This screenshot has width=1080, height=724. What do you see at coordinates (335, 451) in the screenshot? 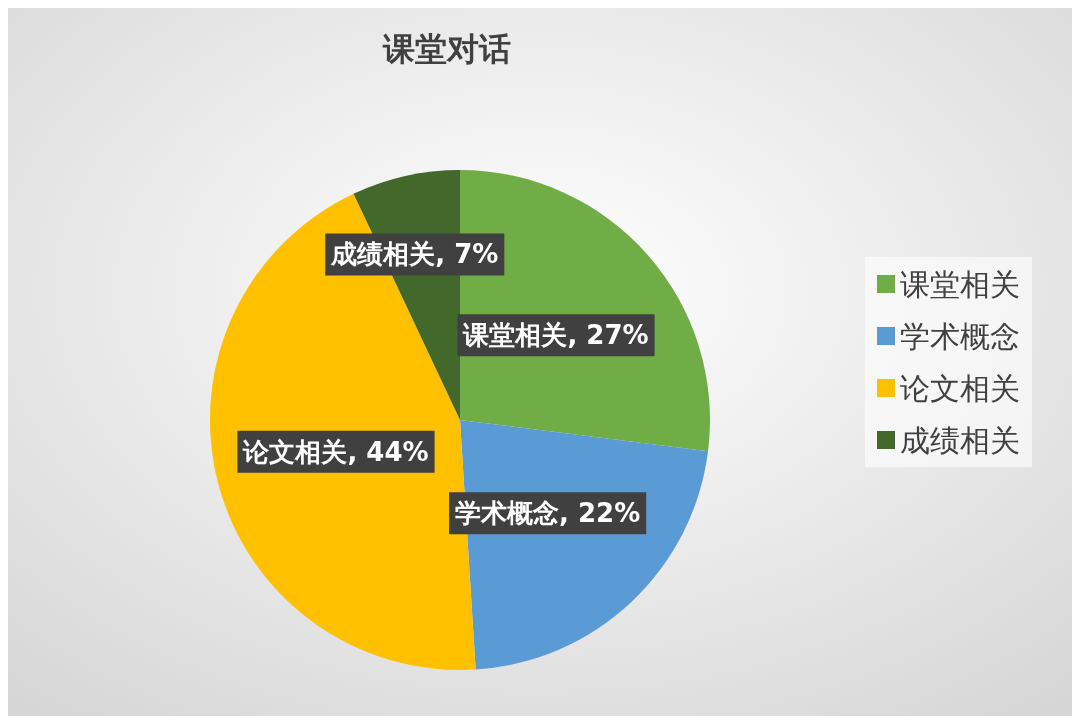
I see `data-label: 论文相关, 44%` at bounding box center [335, 451].